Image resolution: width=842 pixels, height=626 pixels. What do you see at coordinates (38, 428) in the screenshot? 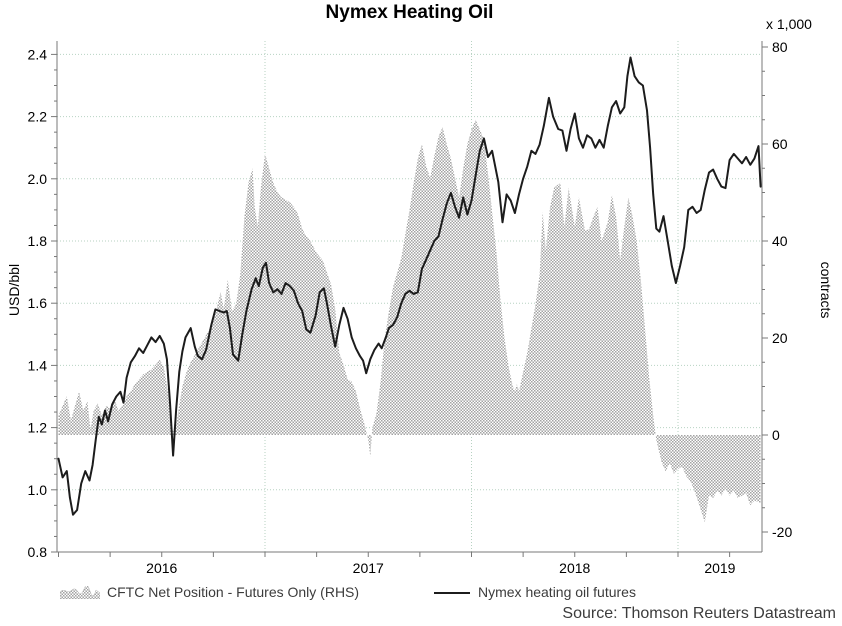
I see `left-tick-label: 1.2` at bounding box center [38, 428].